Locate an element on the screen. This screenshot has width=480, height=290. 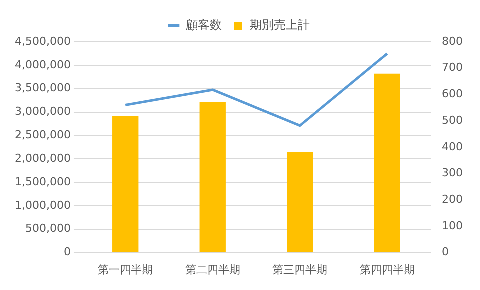
y-tick-label: 1,000,000 is located at coordinates (43, 205).